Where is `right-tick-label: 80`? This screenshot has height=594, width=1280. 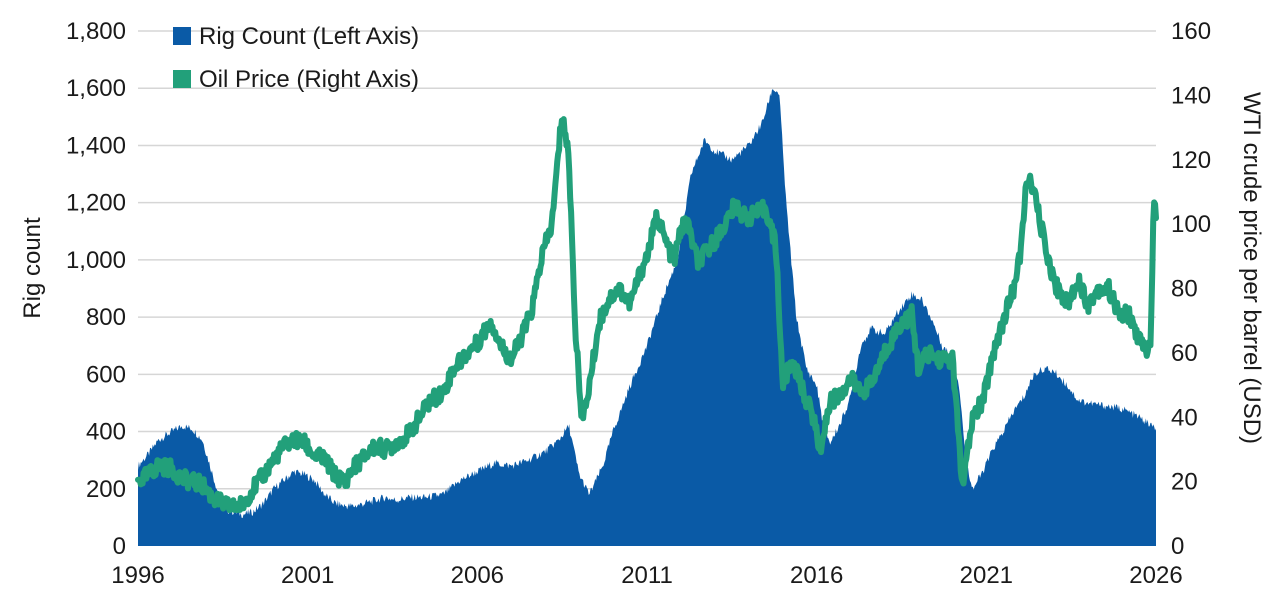
right-tick-label: 80 is located at coordinates (1184, 289).